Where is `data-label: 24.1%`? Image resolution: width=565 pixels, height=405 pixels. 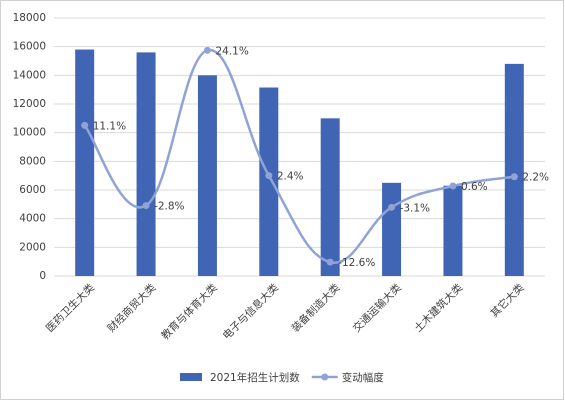 data-label: 24.1% is located at coordinates (231, 51).